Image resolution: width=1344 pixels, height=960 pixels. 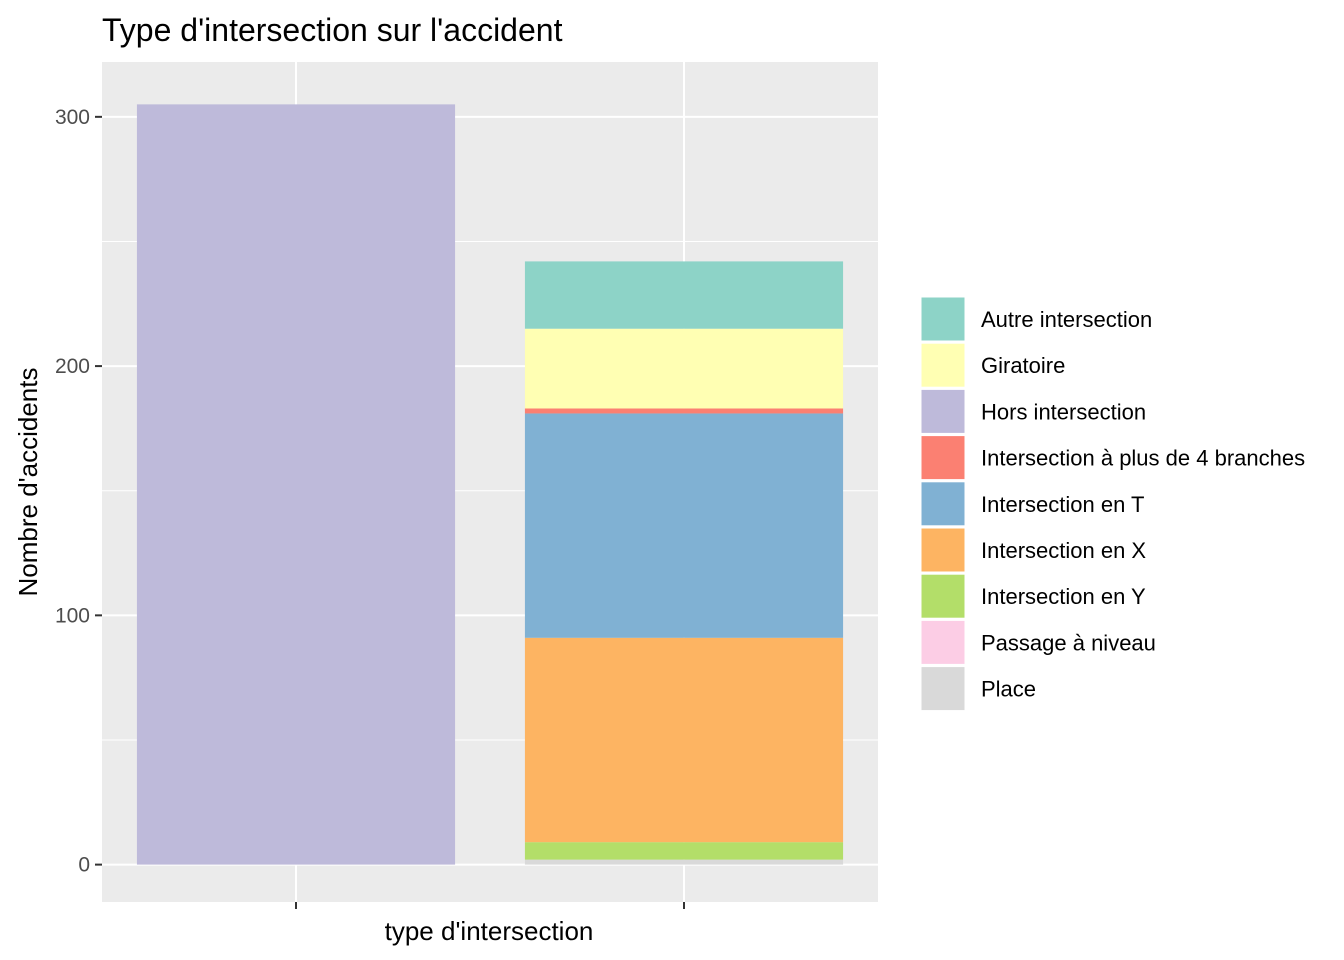 I want to click on legend-label: Place, so click(x=1008, y=689).